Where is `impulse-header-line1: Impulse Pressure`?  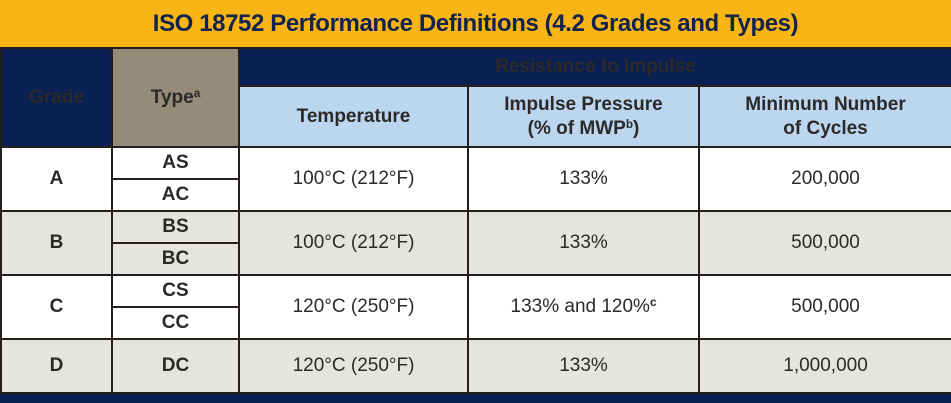
impulse-header-line1: Impulse Pressure is located at coordinates (583, 104).